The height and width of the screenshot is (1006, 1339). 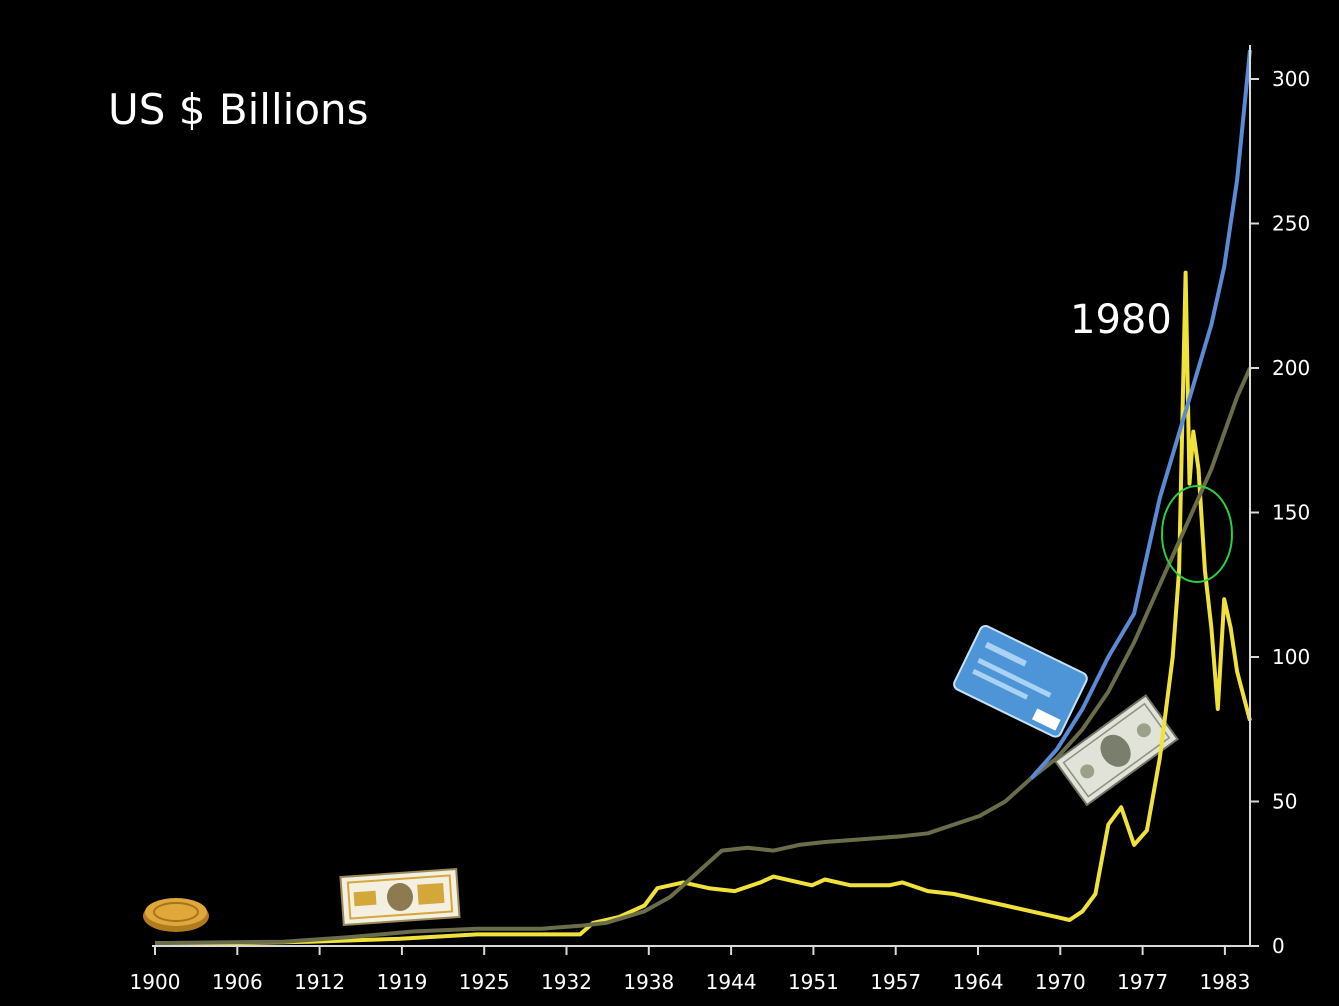 What do you see at coordinates (1224, 982) in the screenshot?
I see `x-tick-label: 1983` at bounding box center [1224, 982].